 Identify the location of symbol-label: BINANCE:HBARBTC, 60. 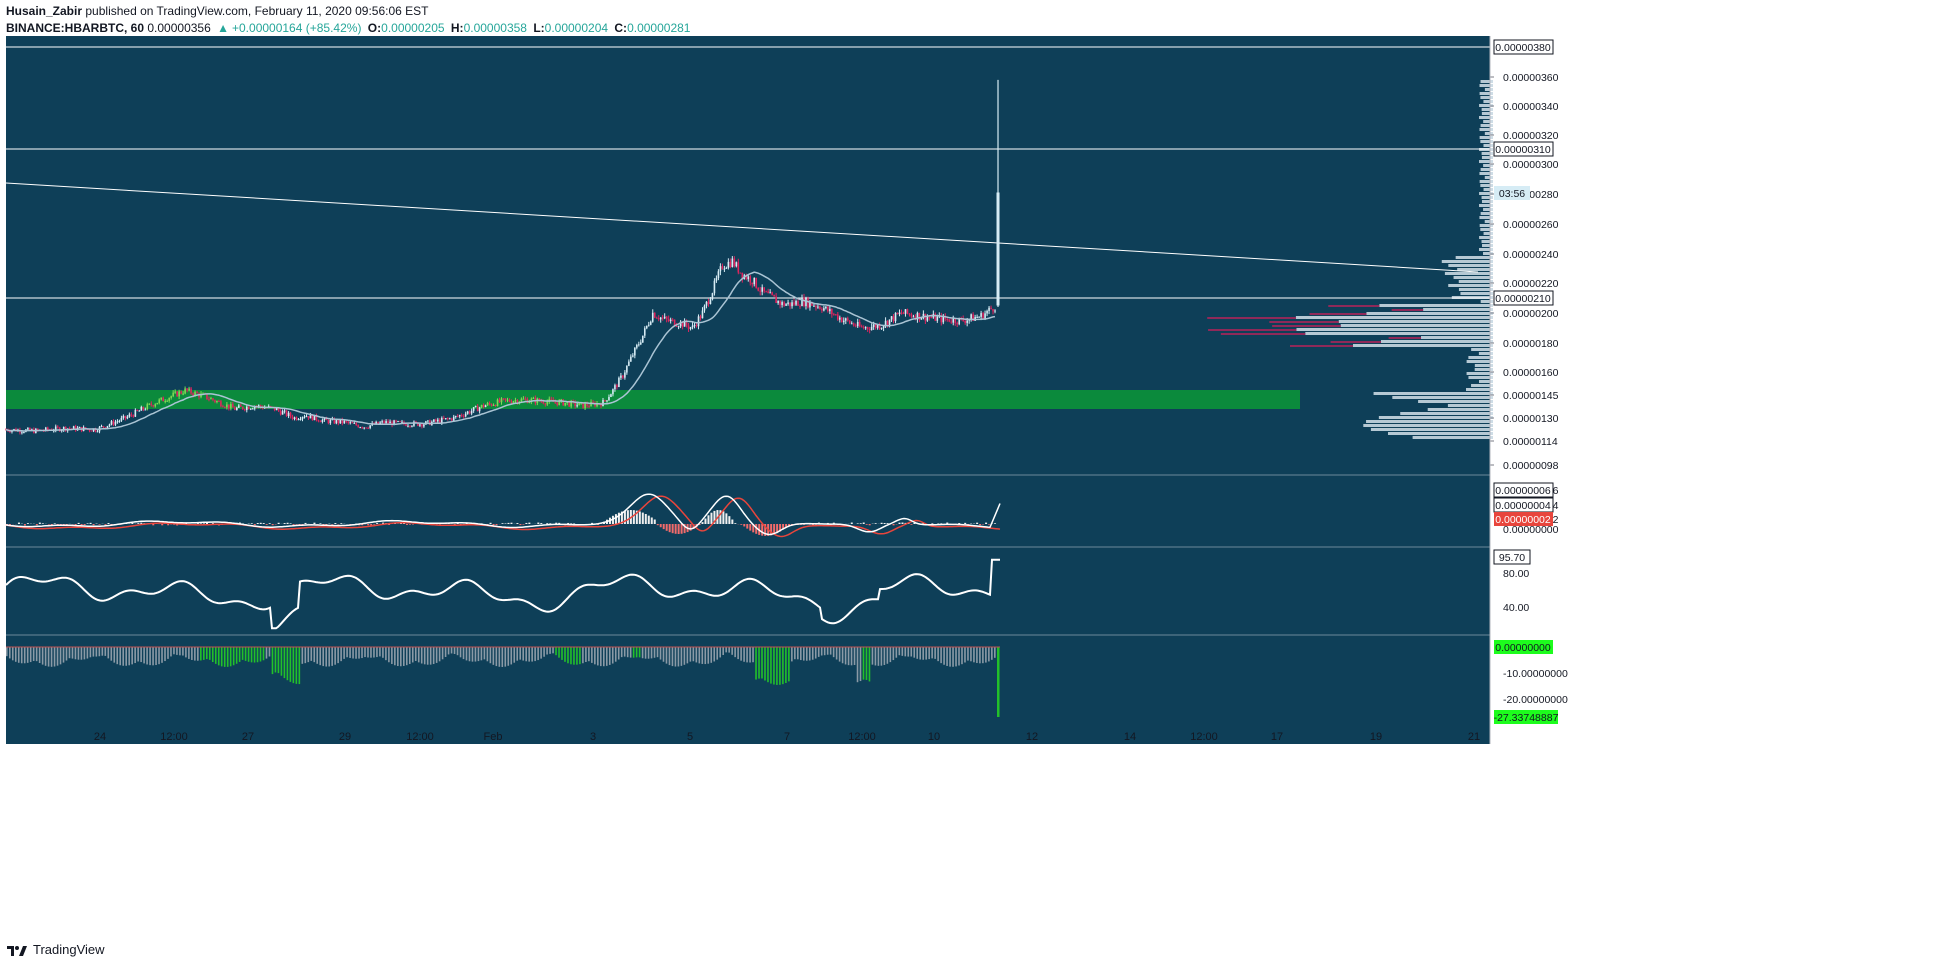
(75, 28).